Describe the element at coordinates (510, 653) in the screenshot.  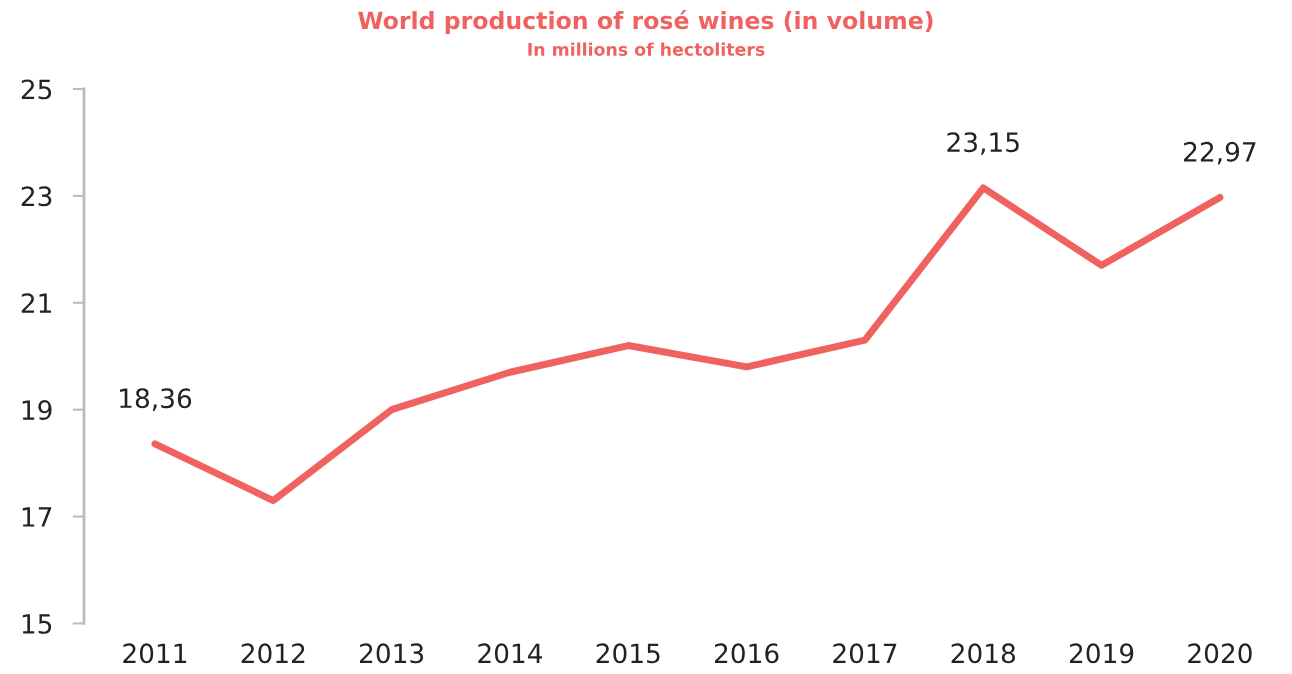
I see `x-tick-label: 2014` at that location.